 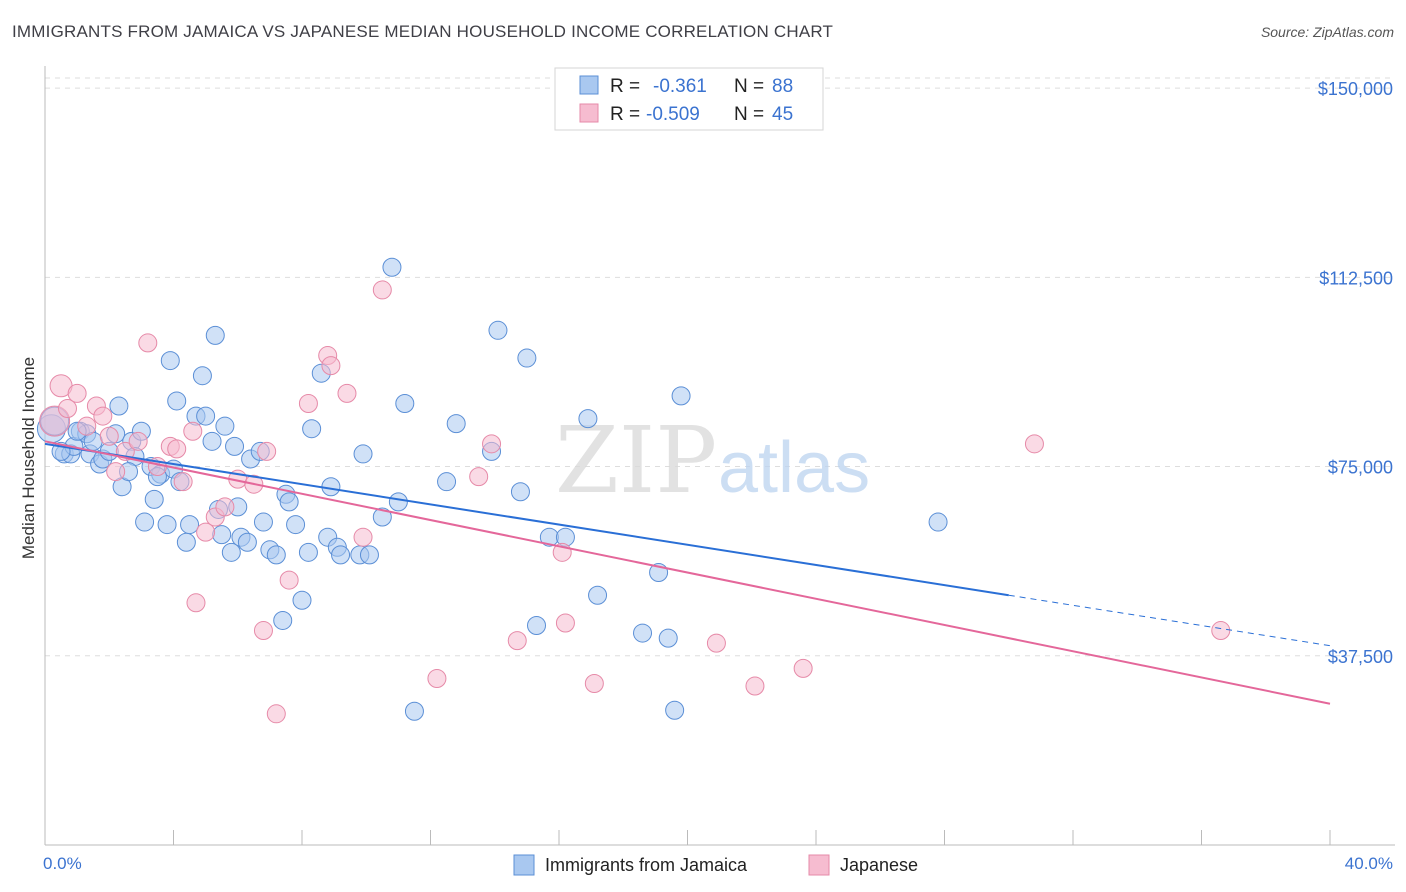 I want to click on bottom-legend-label-japanese: Japanese, so click(x=879, y=865).